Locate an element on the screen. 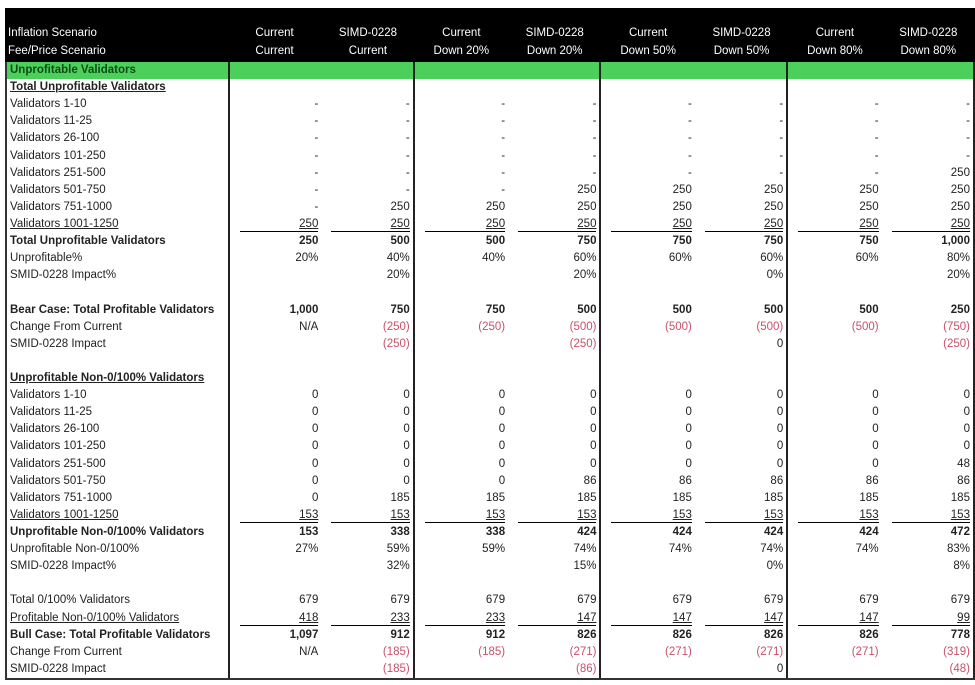  cell: 48 is located at coordinates (928, 464).